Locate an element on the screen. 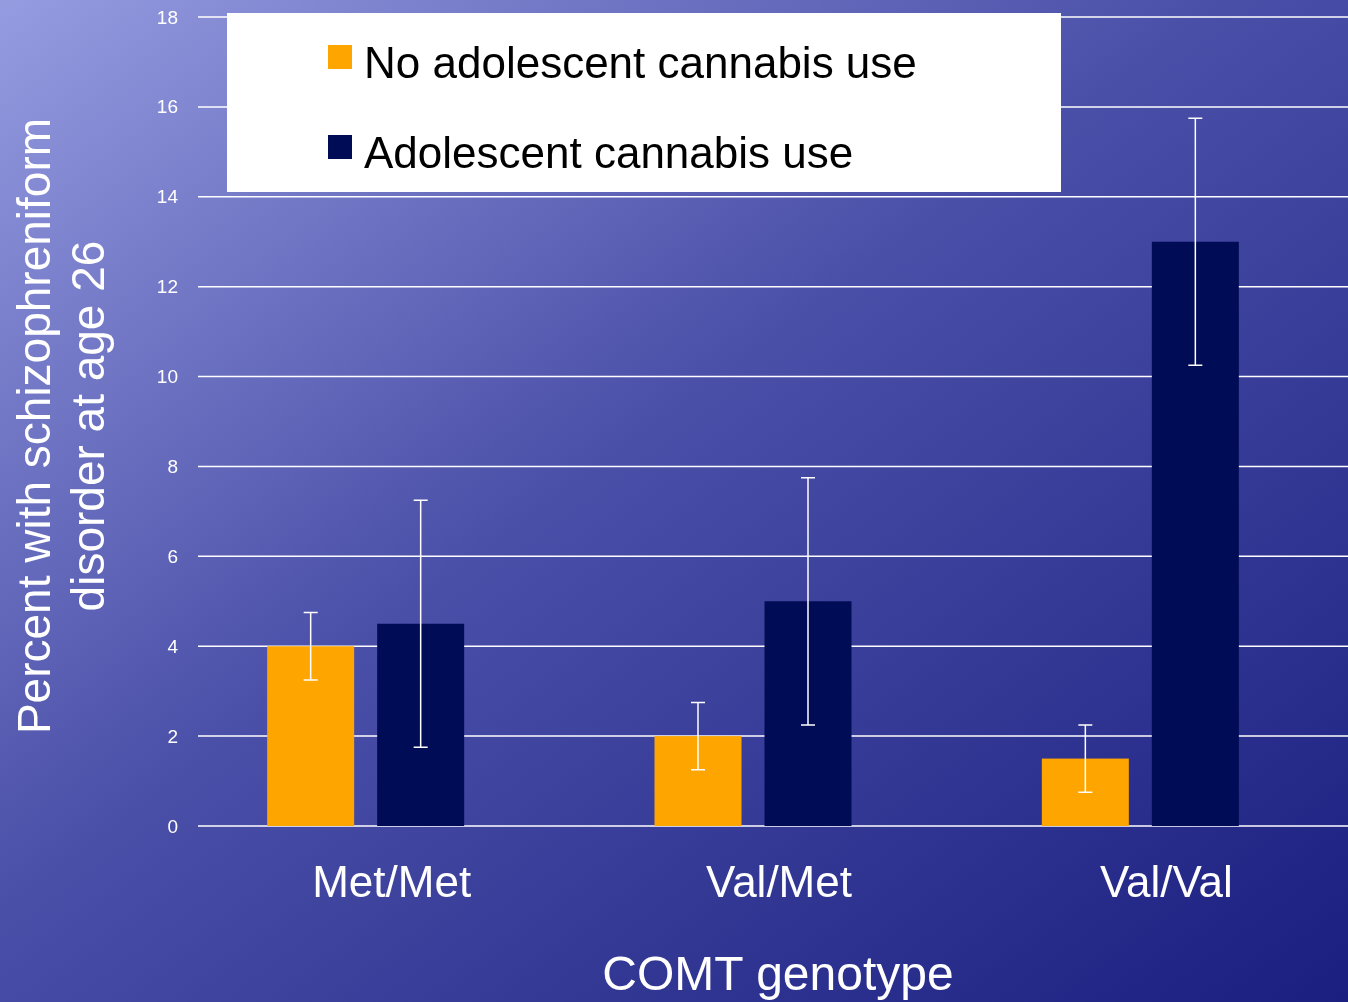 The image size is (1348, 1002). x-tick-label: Met/Met is located at coordinates (392, 882).